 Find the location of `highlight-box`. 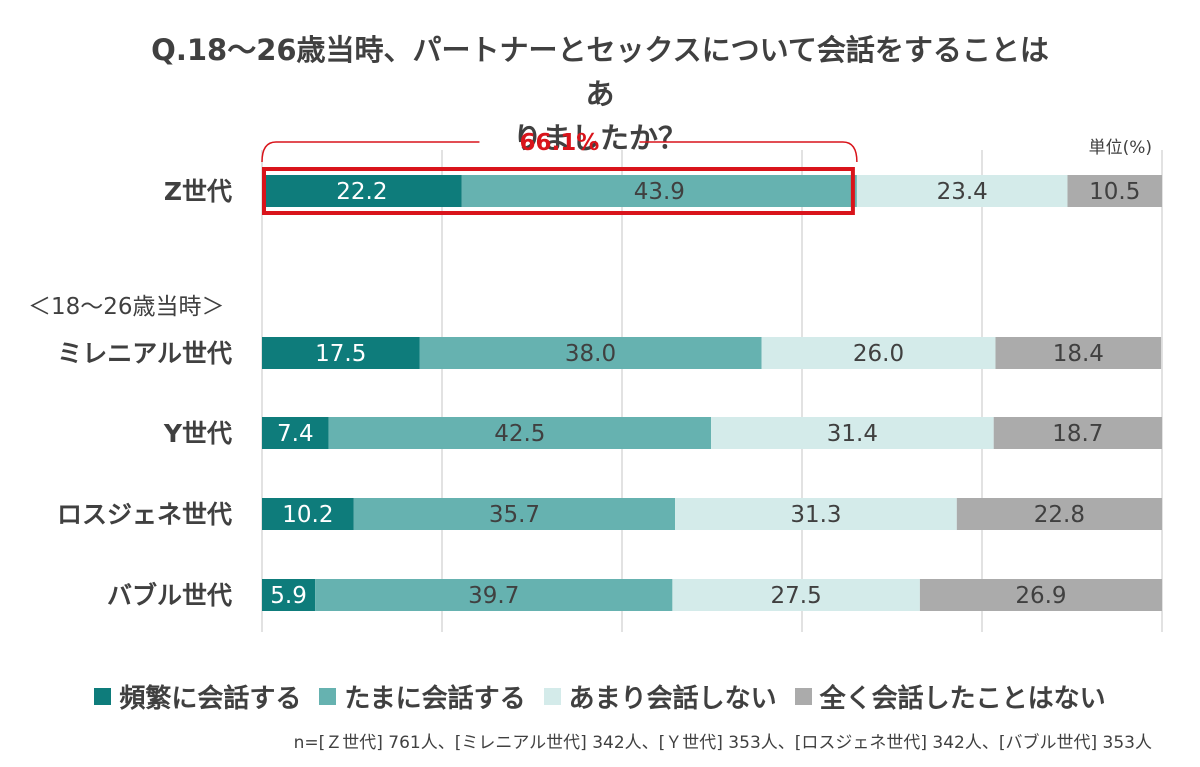

highlight-box is located at coordinates (558, 191).